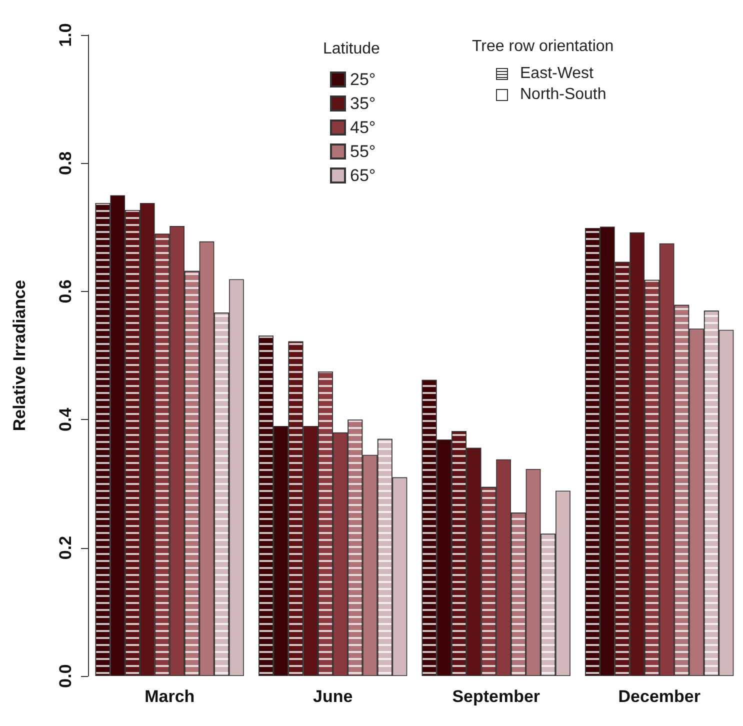 The height and width of the screenshot is (726, 743). I want to click on x-tick-label: June, so click(333, 696).